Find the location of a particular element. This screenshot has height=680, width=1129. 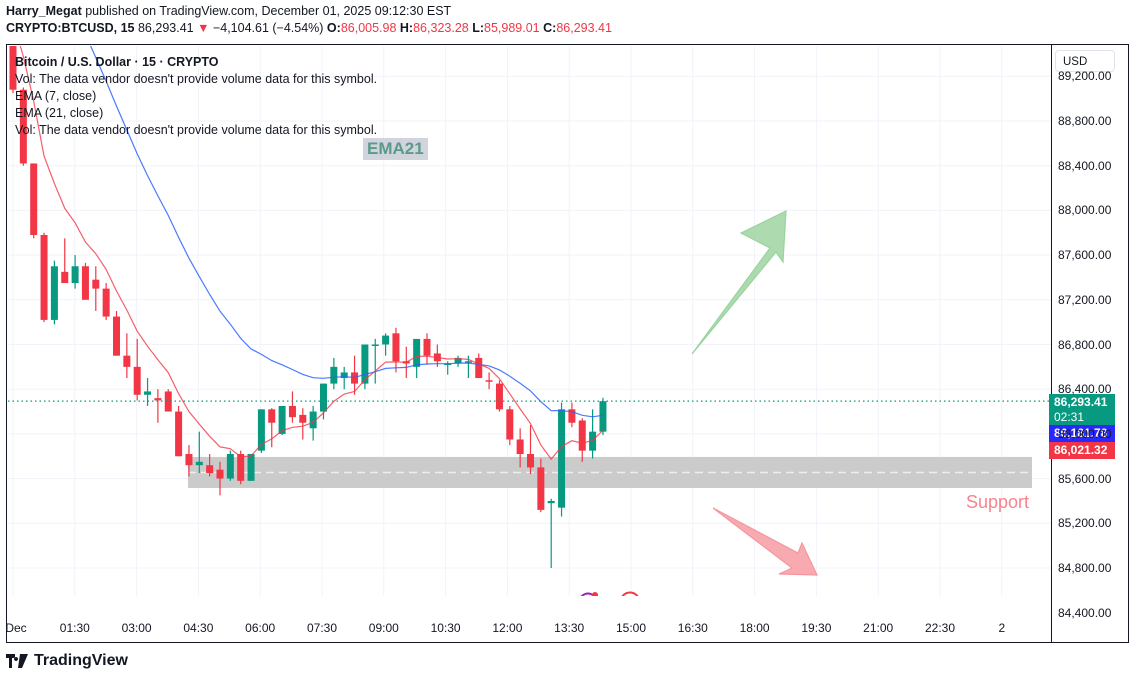

time-tick-label: 18:00 is located at coordinates (754, 628).